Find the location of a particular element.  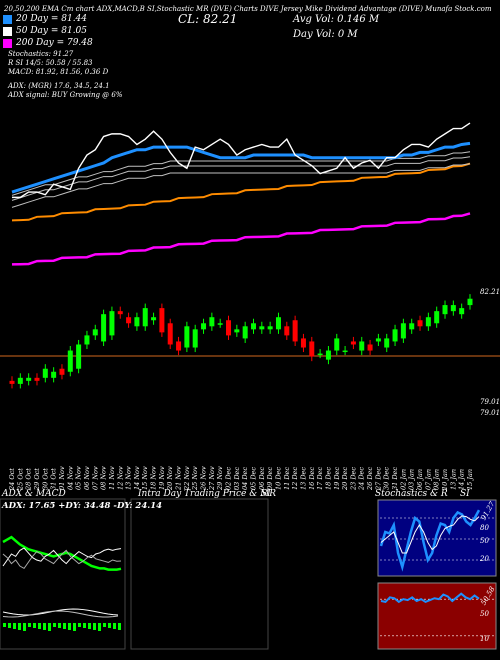

ema100-orange-line is located at coordinates (241, 192).